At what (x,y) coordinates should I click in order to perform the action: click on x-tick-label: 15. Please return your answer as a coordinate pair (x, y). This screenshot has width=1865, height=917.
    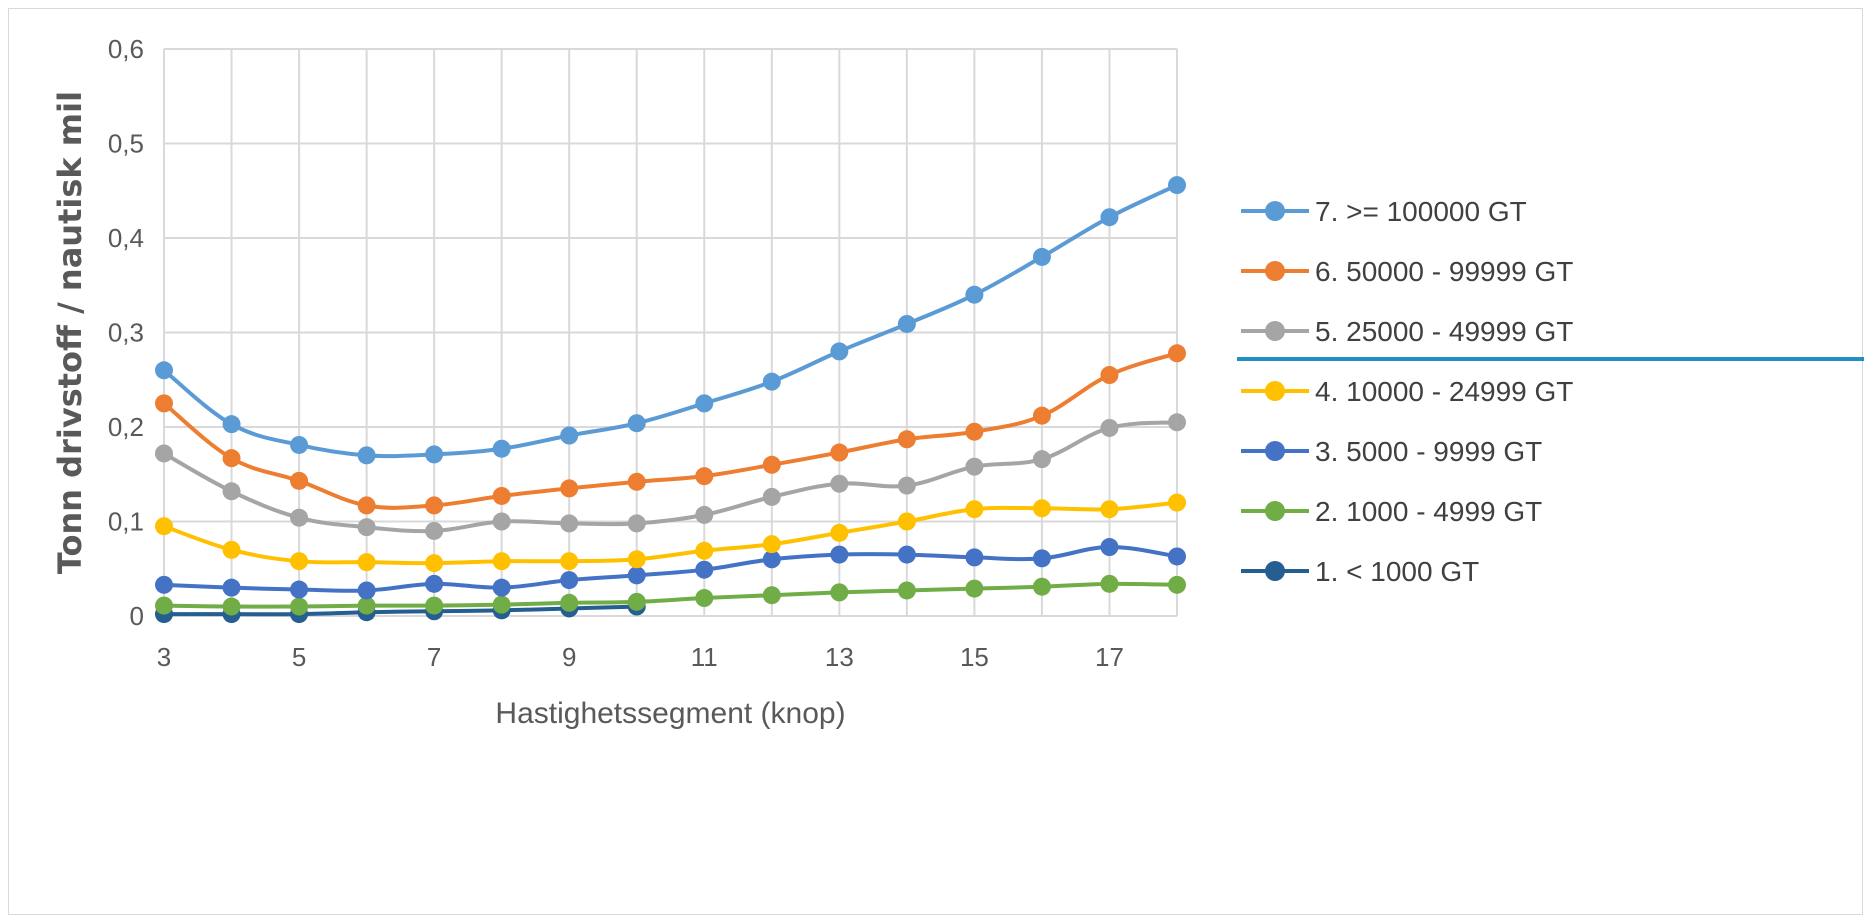
    Looking at the image, I should click on (974, 657).